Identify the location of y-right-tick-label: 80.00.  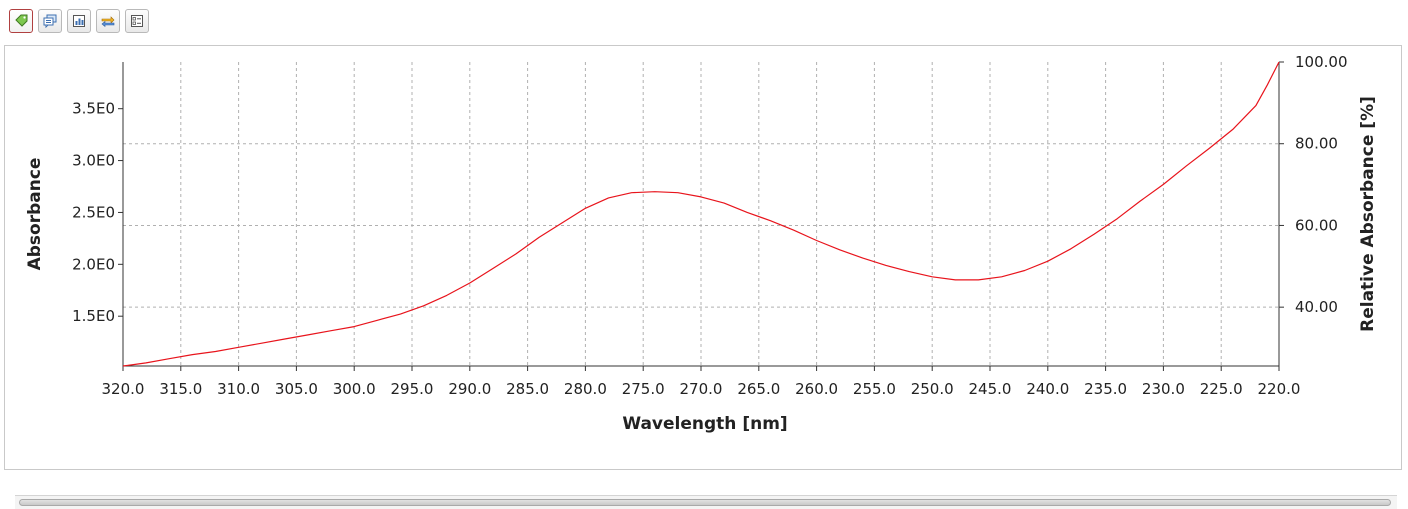
(1316, 144).